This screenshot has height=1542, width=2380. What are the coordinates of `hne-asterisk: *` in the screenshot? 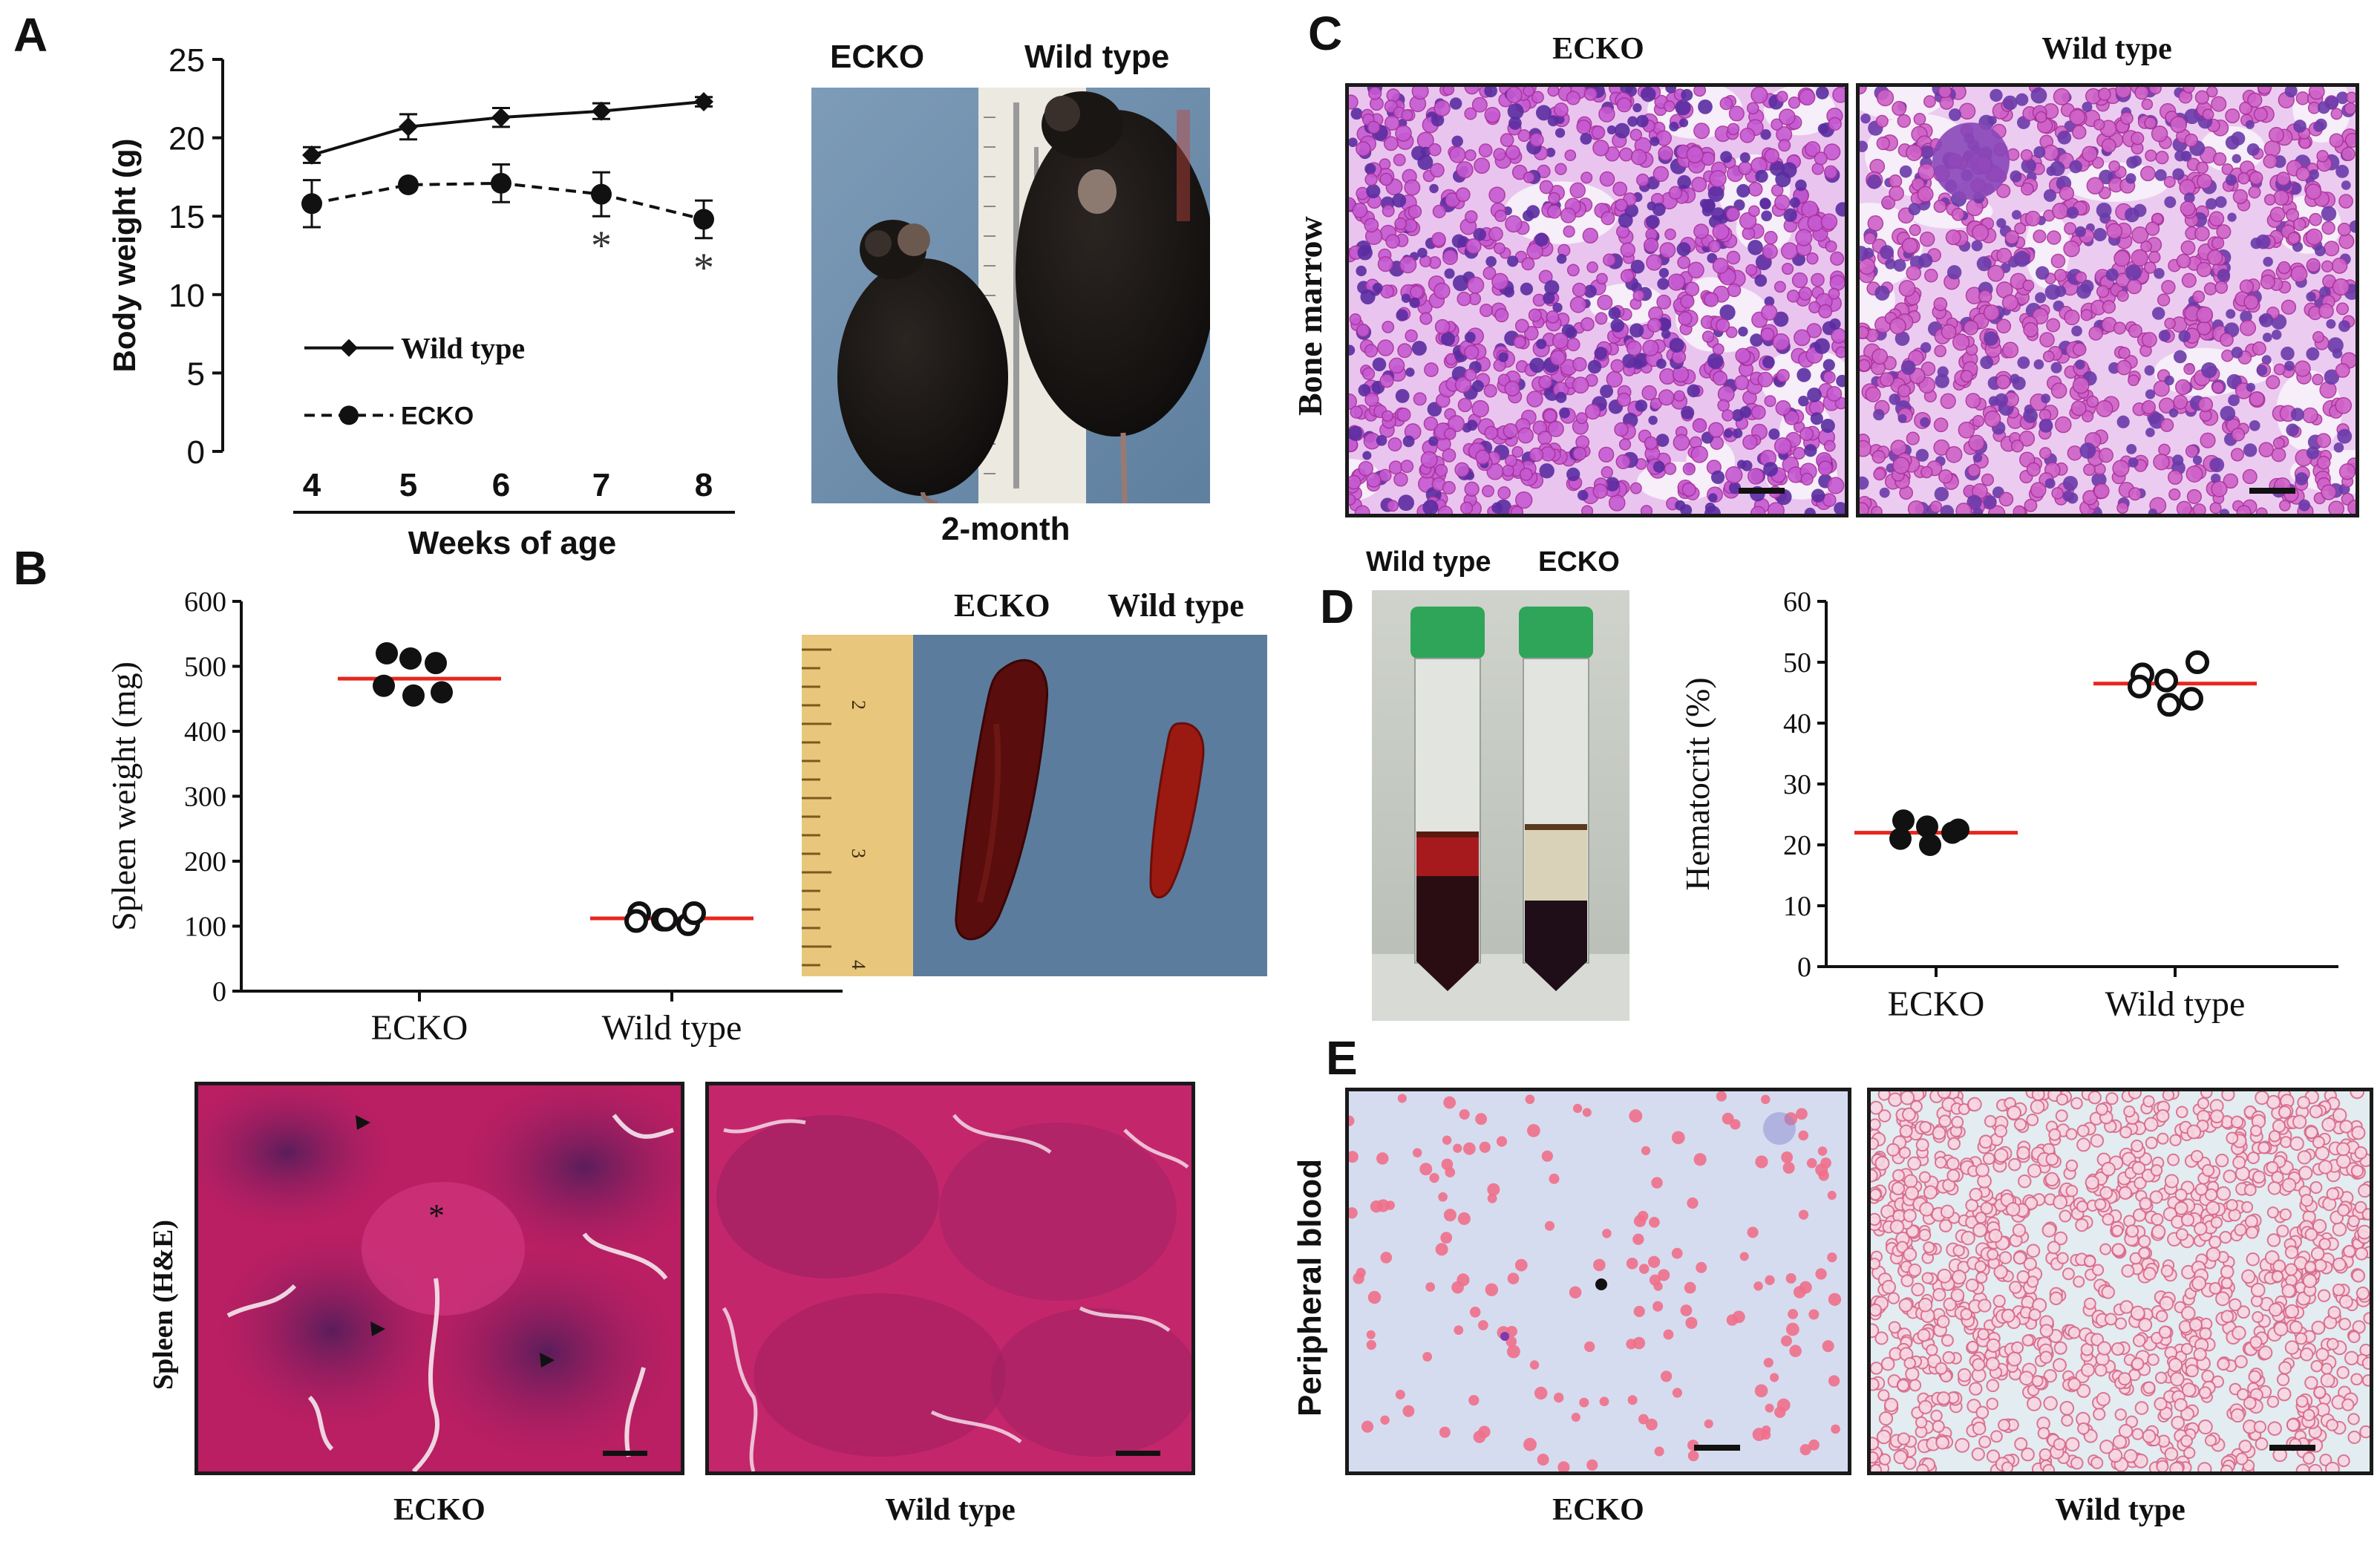 It's located at (436, 1216).